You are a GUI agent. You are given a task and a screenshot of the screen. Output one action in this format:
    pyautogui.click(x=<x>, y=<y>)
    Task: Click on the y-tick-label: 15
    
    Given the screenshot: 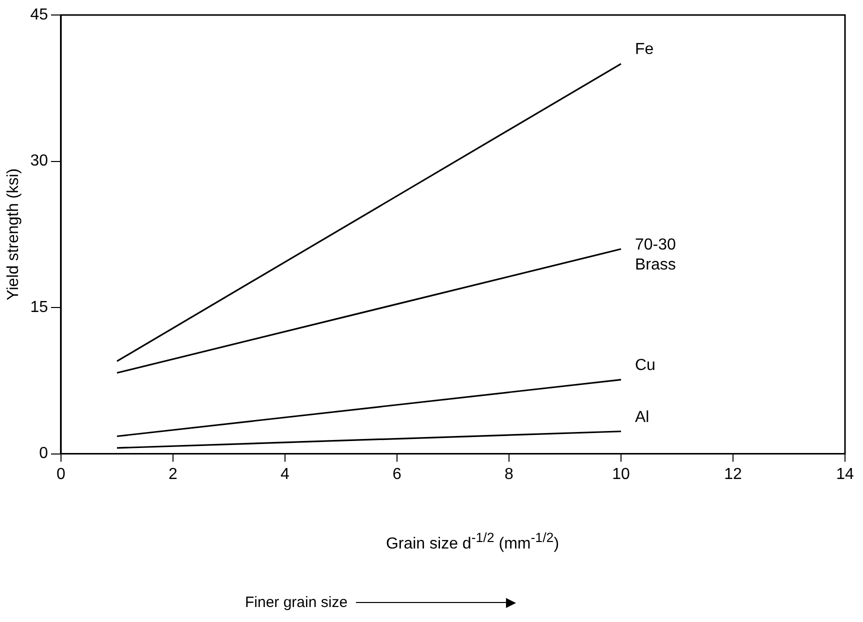 What is the action you would take?
    pyautogui.click(x=39, y=307)
    